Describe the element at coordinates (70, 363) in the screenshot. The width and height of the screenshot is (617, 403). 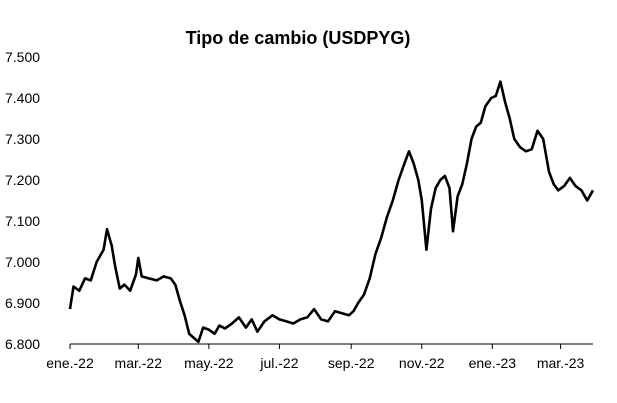
I see `x-tick-label: ene.-22` at that location.